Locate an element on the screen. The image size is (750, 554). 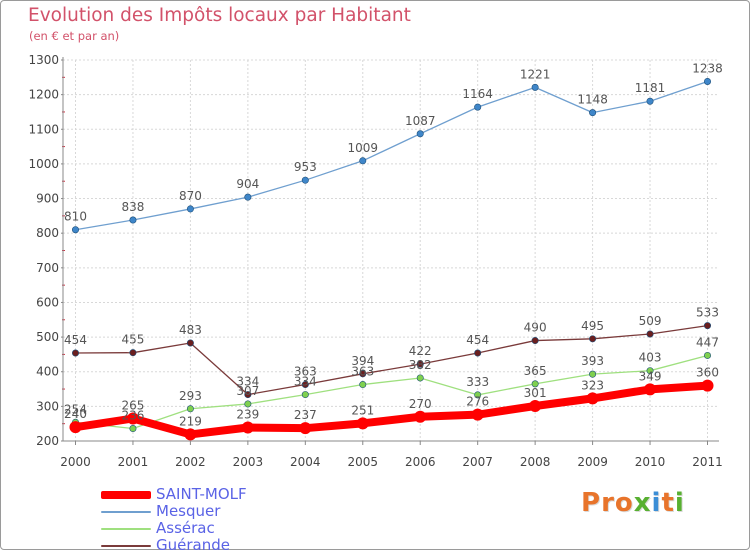
data-label: 360 is located at coordinates (707, 373).